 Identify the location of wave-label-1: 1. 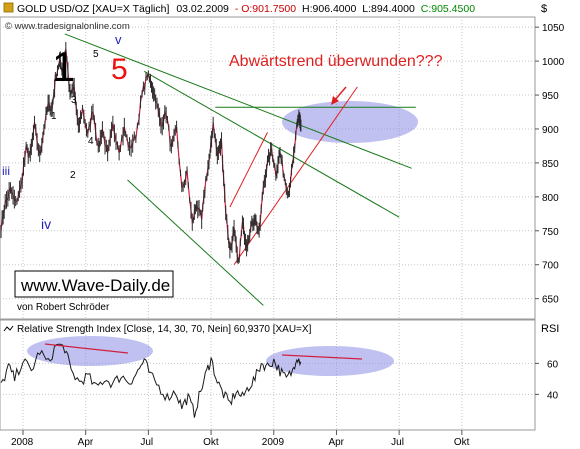
(63, 66).